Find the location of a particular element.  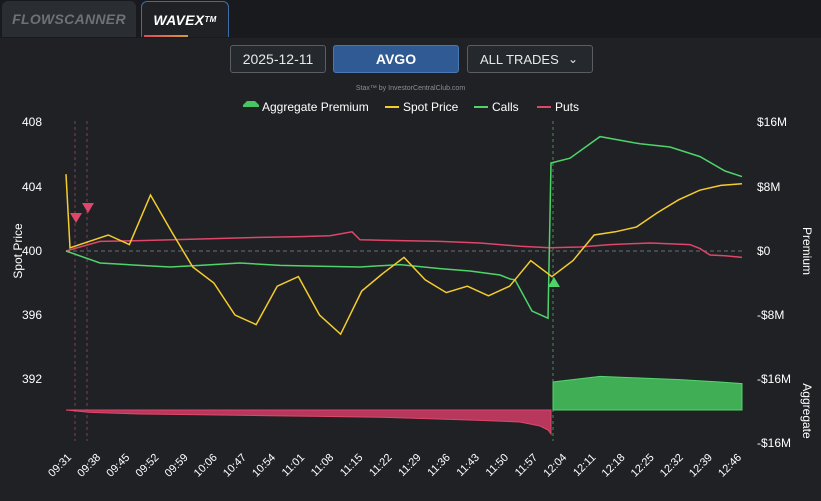

credit-text: Stax™ by InvestorCentralClub.com is located at coordinates (410, 88).